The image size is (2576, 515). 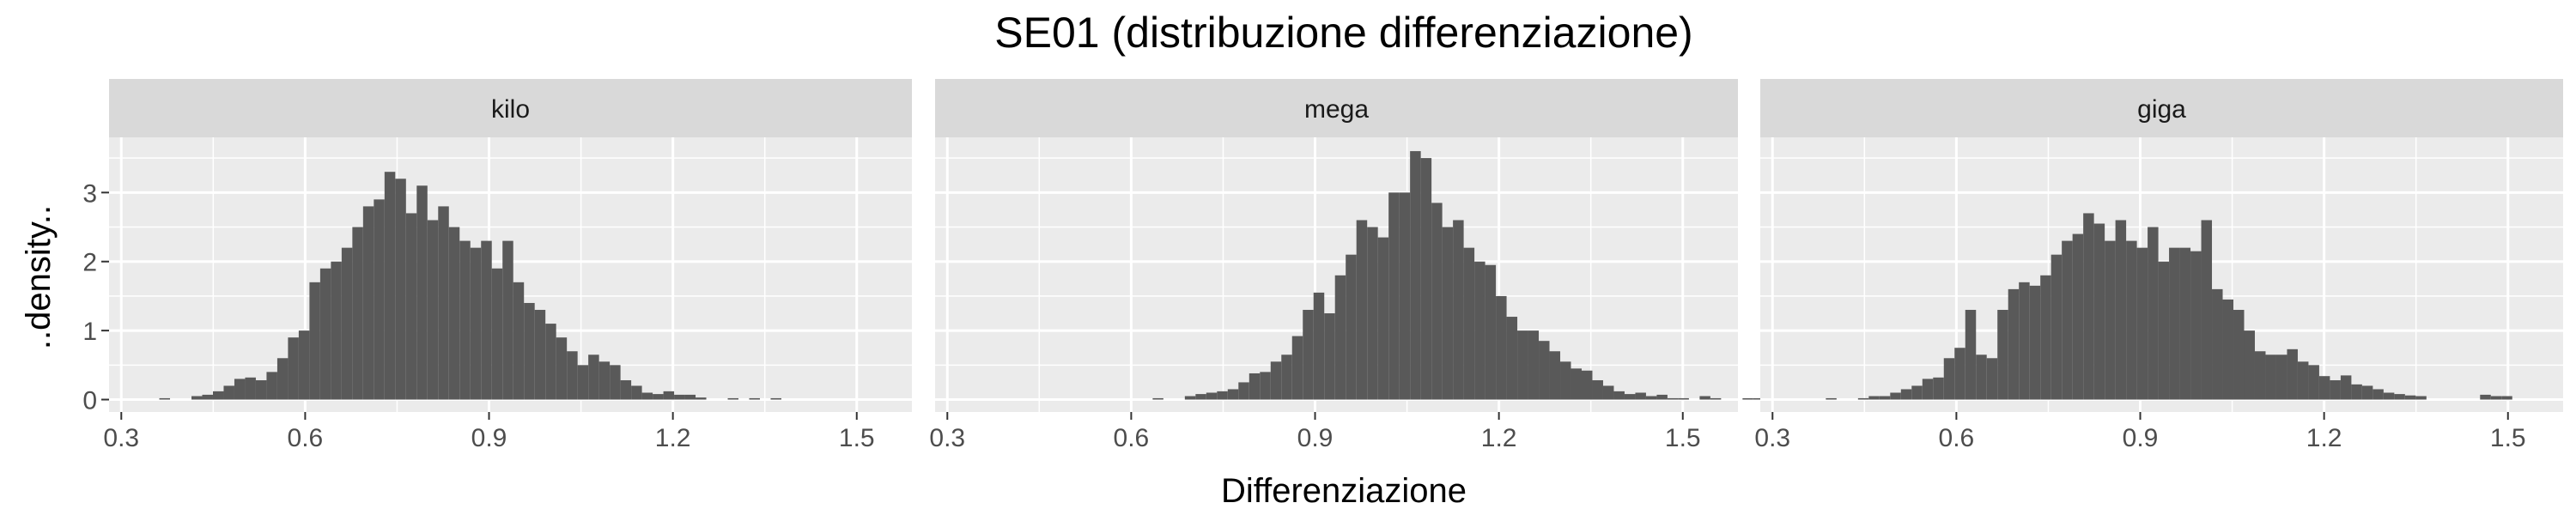 What do you see at coordinates (510, 109) in the screenshot?
I see `facet-strip-label: kilo` at bounding box center [510, 109].